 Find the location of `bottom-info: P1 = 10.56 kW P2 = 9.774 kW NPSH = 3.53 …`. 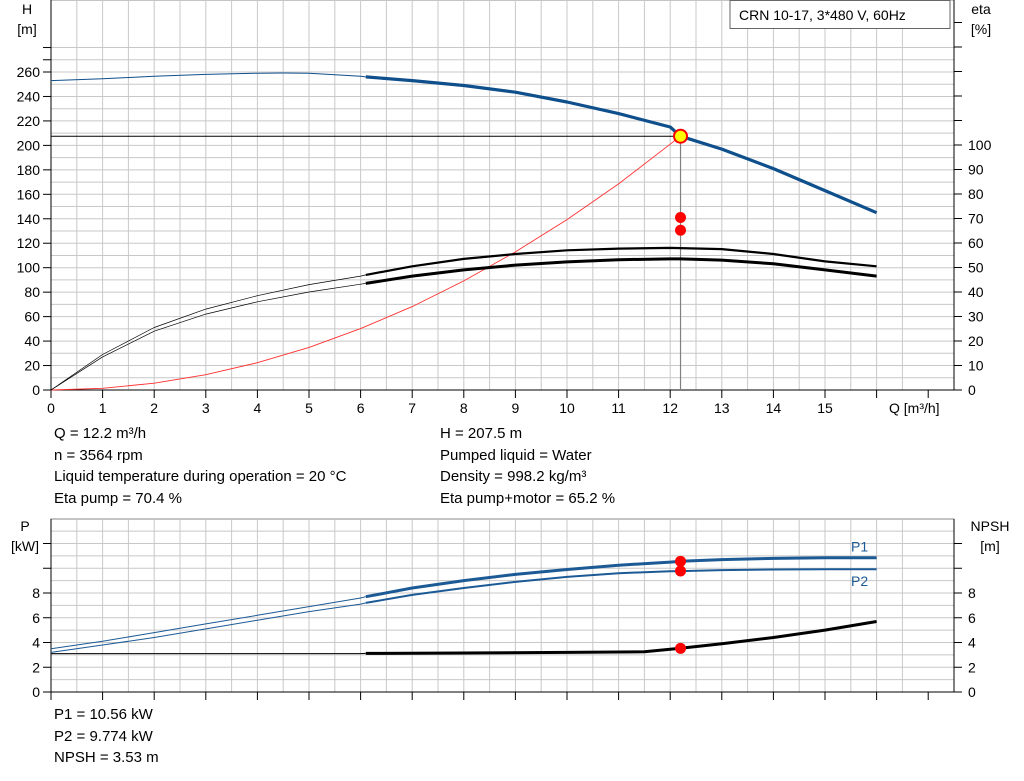

bottom-info: P1 = 10.56 kW P2 = 9.774 kW NPSH = 3.53 … is located at coordinates (106, 736).